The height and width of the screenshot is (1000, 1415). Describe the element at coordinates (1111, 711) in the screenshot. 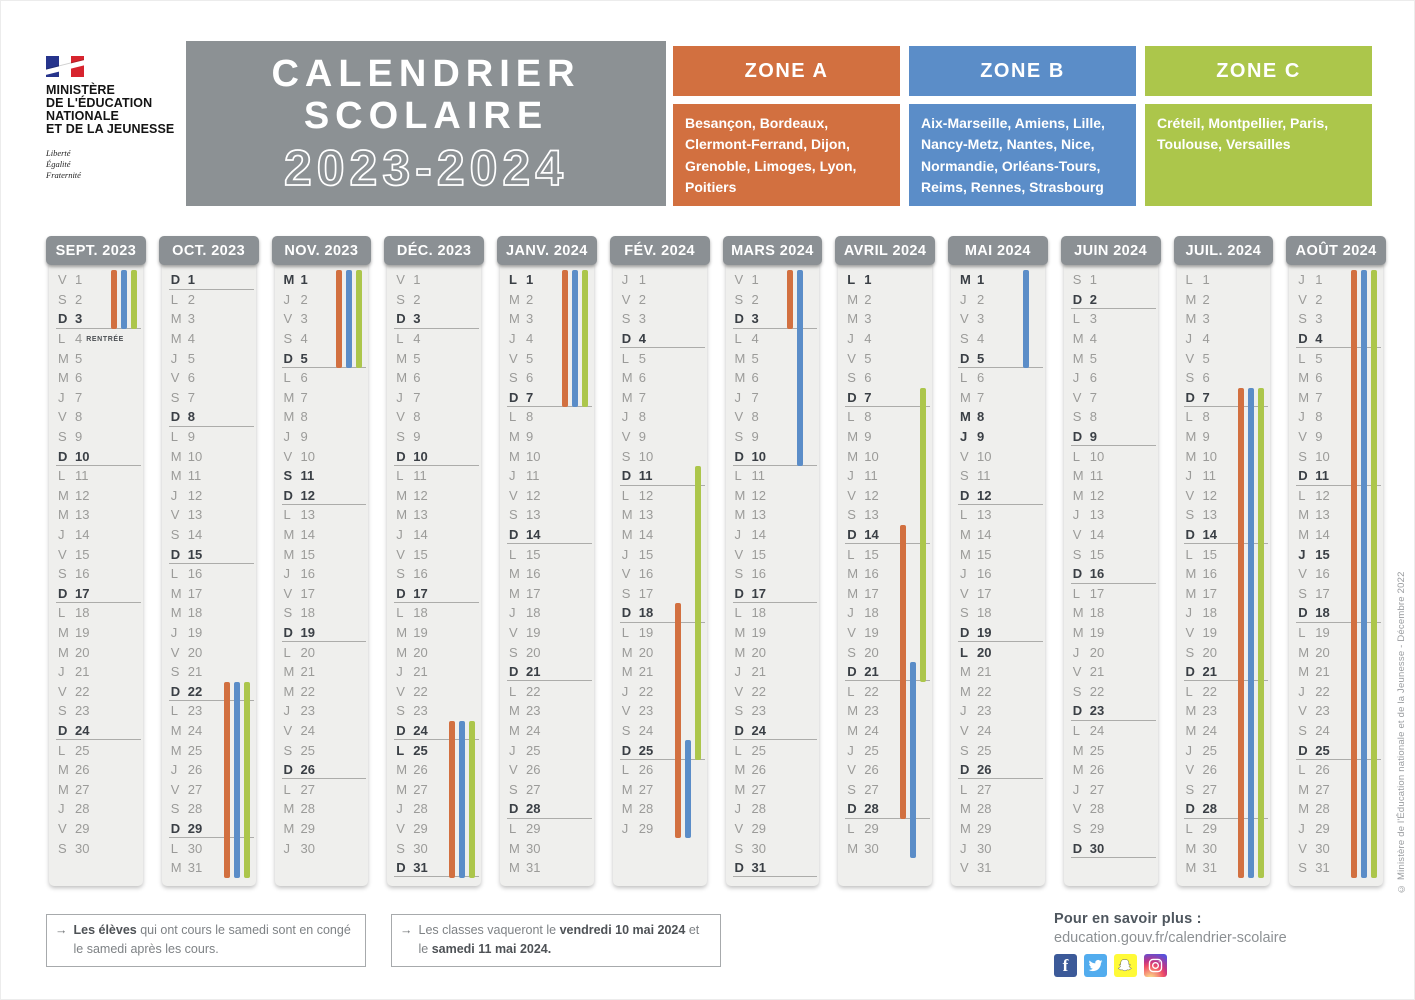

I see `day-row: D 23` at that location.